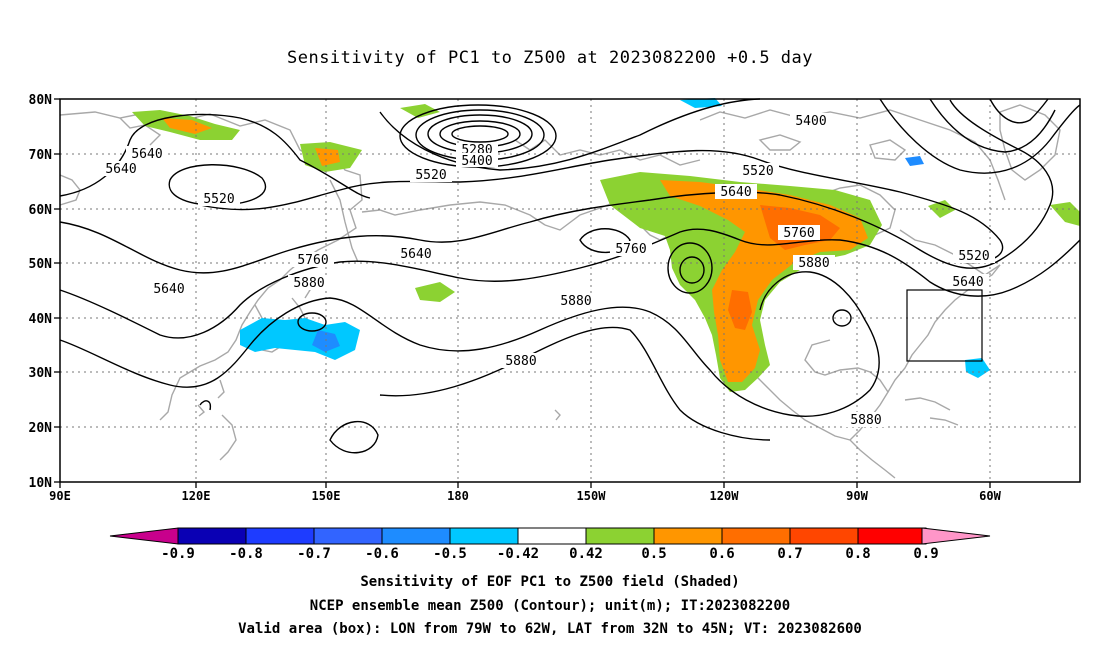 The image size is (1100, 650). Describe the element at coordinates (326, 496) in the screenshot. I see `lon-label: 150E` at that location.